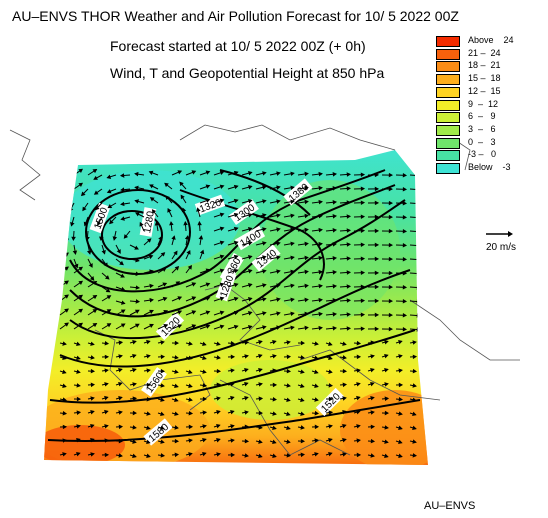 Image resolution: width=548 pixels, height=518 pixels. Describe the element at coordinates (482, 116) in the screenshot. I see `legend-label: 6 – 9` at that location.